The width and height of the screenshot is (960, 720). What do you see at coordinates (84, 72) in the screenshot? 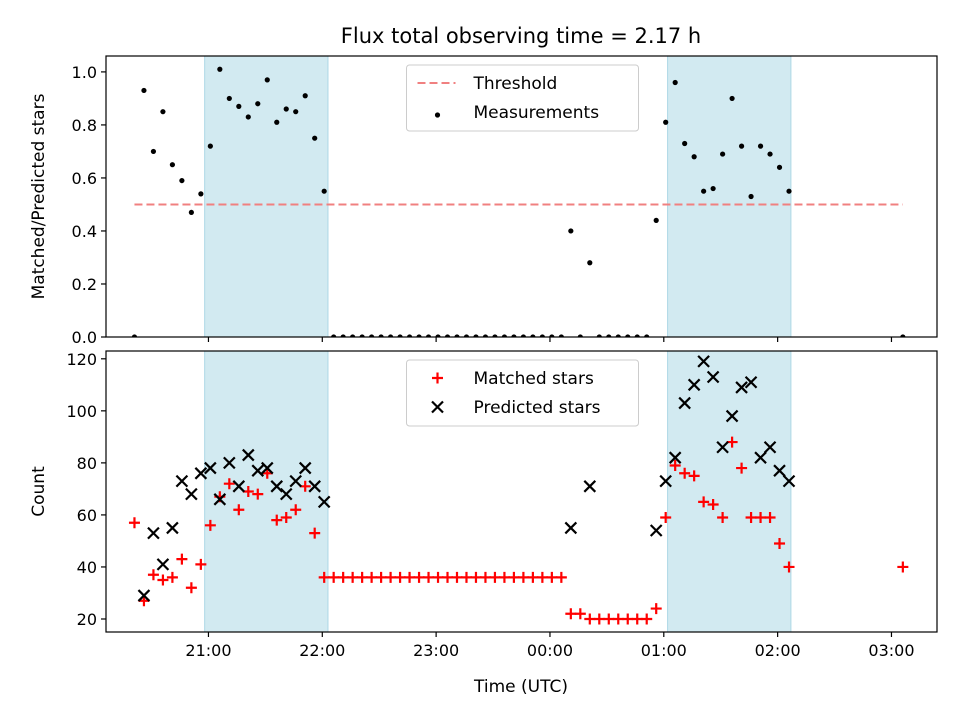
I see `y-tick-label: 1.0` at bounding box center [84, 72].